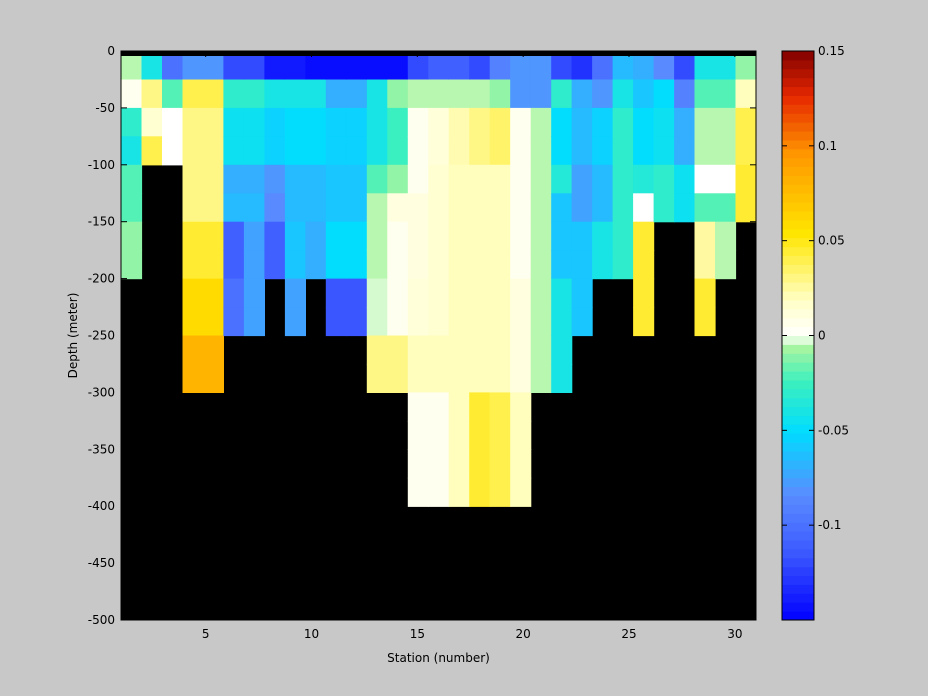 This screenshot has width=928, height=696. Describe the element at coordinates (827, 146) in the screenshot. I see `colorbar-tick-label: 0.1` at that location.